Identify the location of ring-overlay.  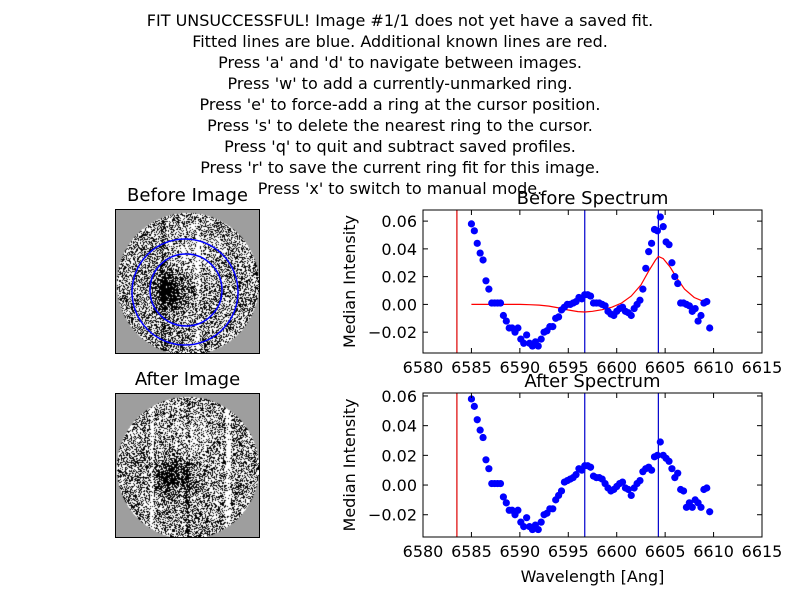
(185, 292).